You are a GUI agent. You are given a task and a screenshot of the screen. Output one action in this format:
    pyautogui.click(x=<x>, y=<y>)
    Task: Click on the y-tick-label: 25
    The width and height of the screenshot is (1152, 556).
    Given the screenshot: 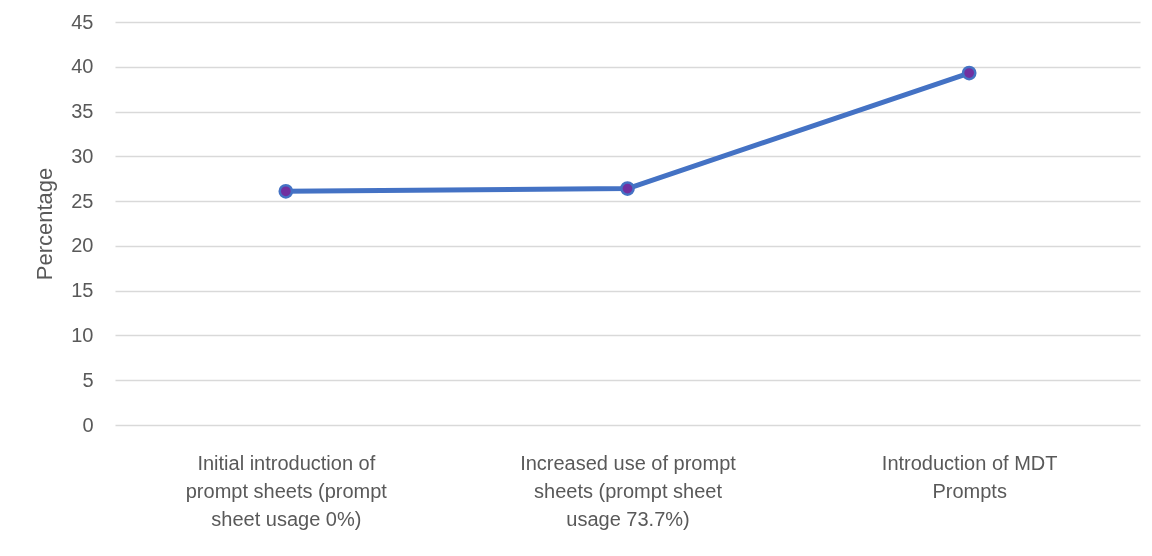 What is the action you would take?
    pyautogui.click(x=82, y=200)
    